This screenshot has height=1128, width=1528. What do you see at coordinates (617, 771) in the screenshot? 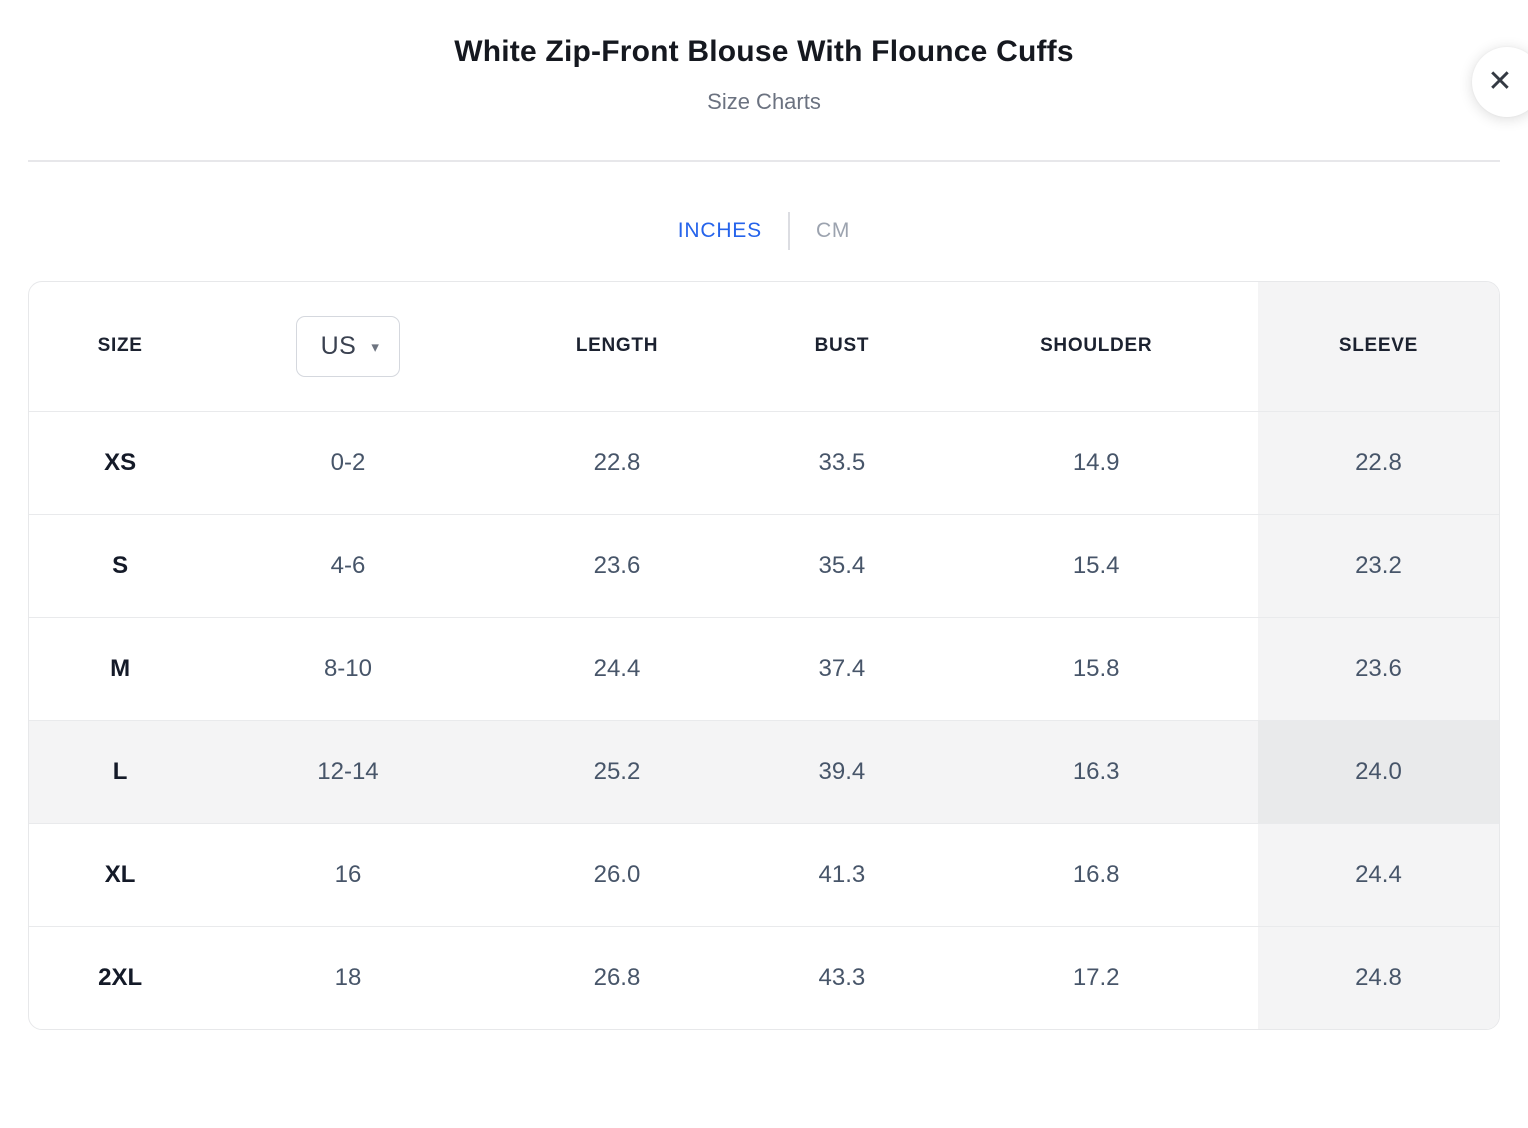
I see `length-value: 25.2` at bounding box center [617, 771].